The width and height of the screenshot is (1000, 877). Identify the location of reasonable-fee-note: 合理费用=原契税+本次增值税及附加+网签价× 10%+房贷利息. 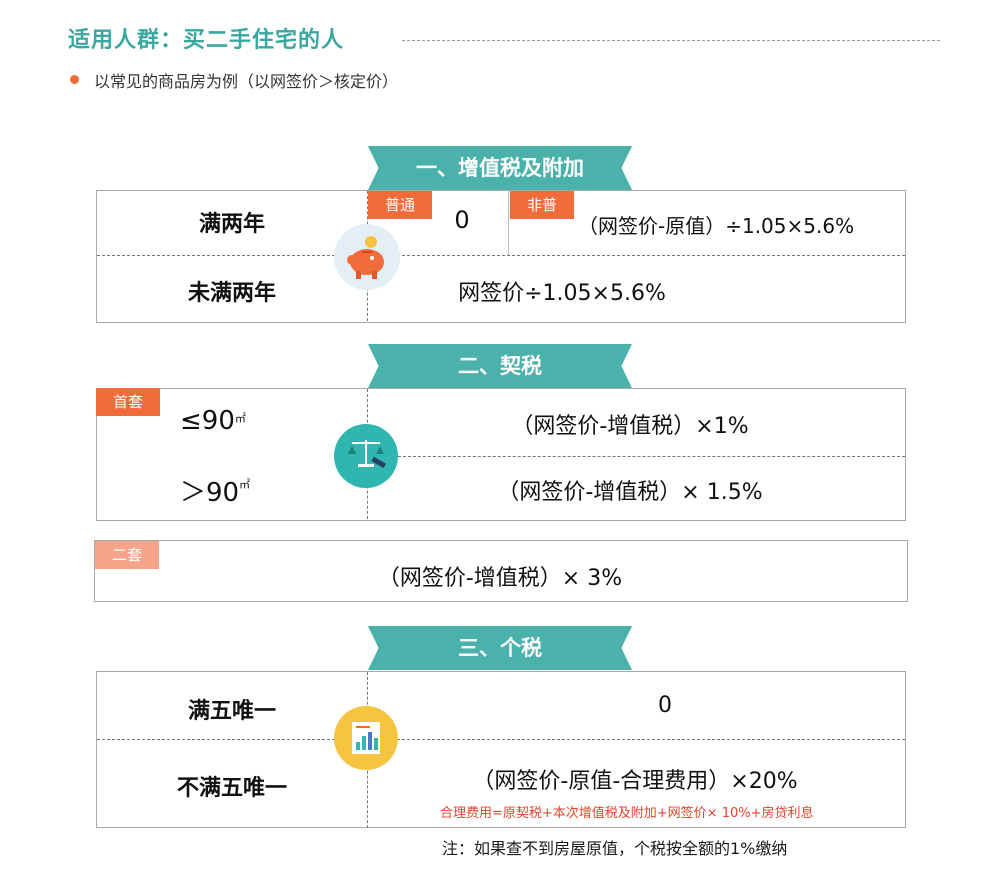
(627, 813).